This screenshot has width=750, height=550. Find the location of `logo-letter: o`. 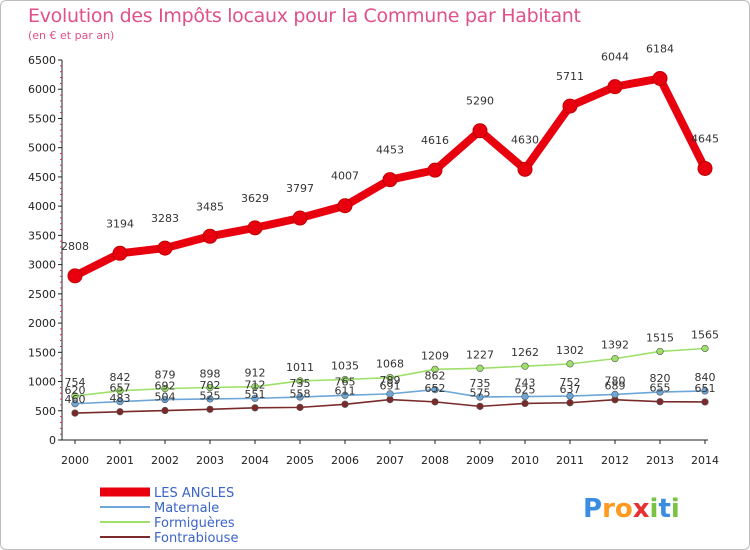

logo-letter: o is located at coordinates (624, 509).